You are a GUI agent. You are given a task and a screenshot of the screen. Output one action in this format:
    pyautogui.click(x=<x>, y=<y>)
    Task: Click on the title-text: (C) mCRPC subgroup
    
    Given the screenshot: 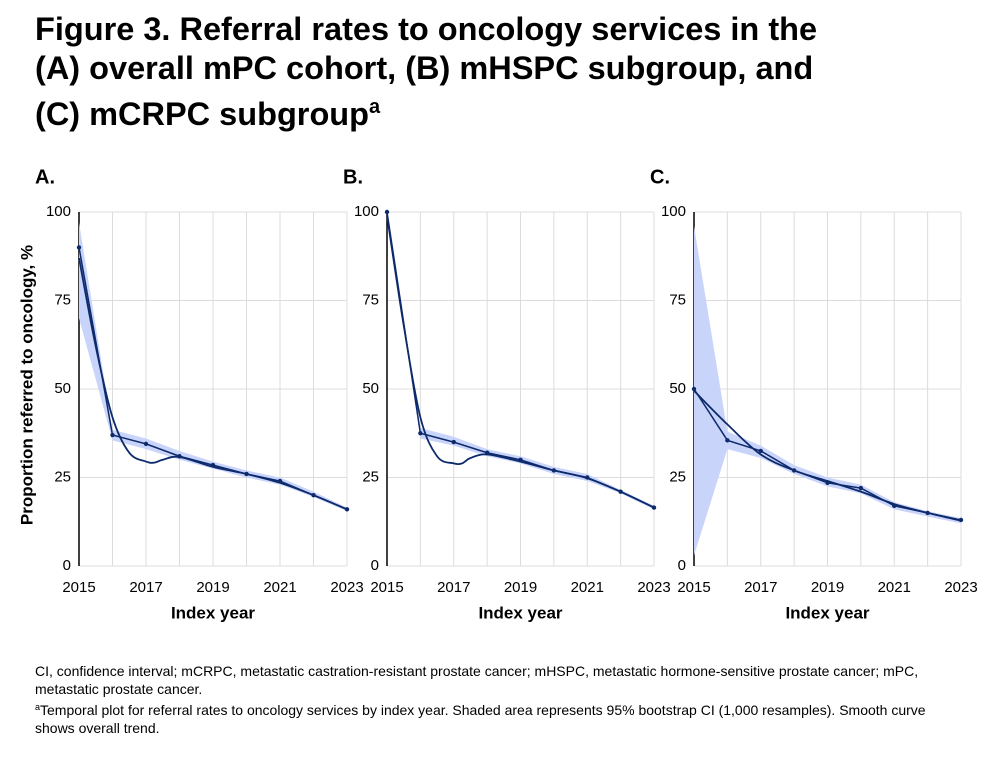 What is the action you would take?
    pyautogui.click(x=202, y=114)
    